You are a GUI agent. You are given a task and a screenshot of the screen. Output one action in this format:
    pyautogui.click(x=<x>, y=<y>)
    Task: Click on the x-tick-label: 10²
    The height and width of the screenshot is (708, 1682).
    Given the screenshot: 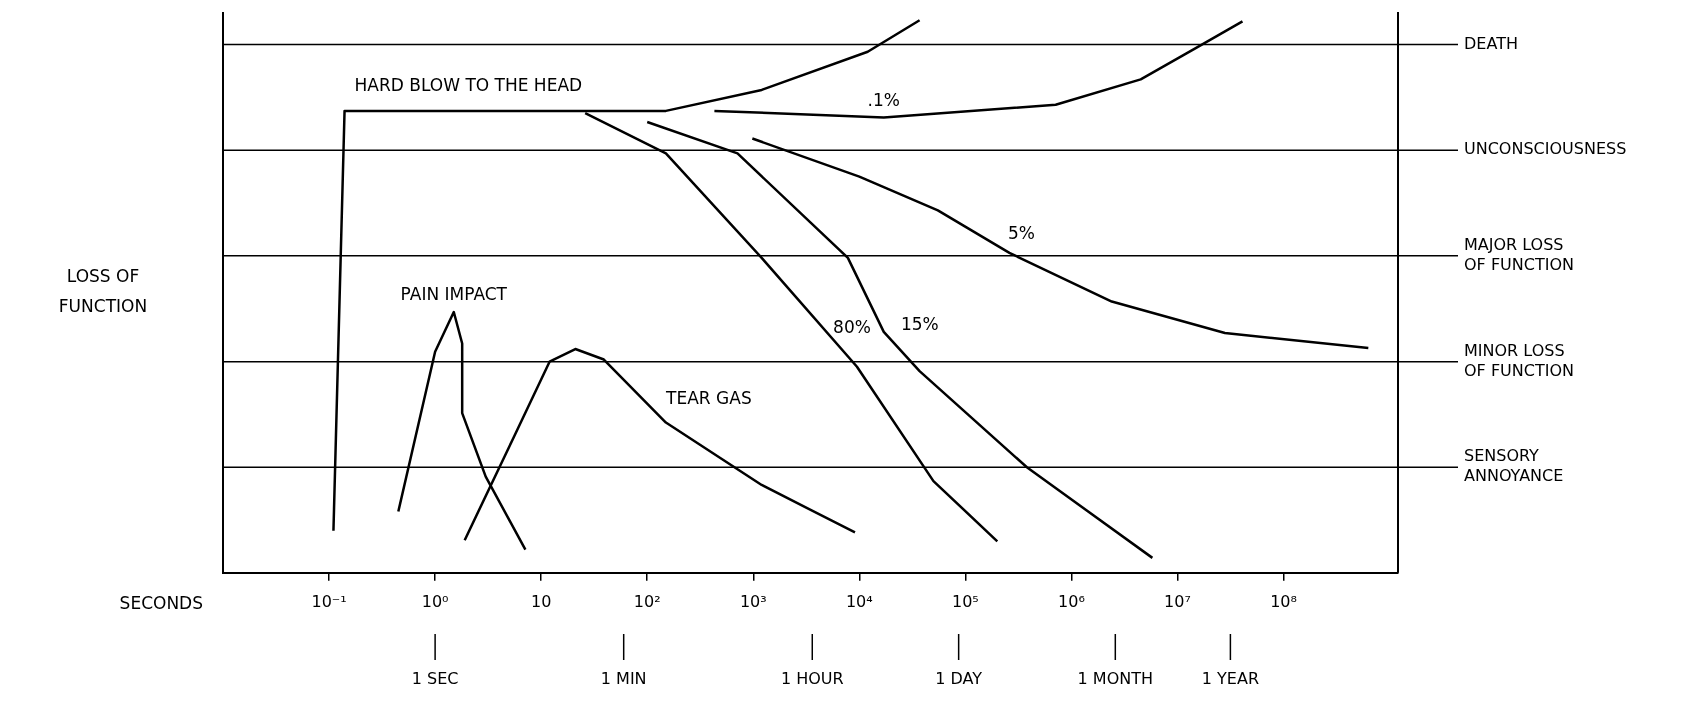 What is the action you would take?
    pyautogui.click(x=647, y=601)
    